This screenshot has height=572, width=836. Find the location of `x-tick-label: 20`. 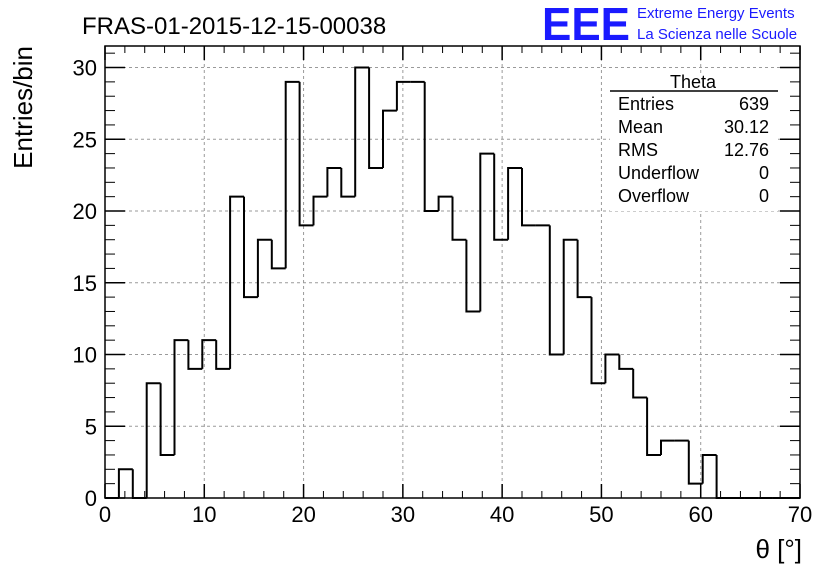

x-tick-label: 20 is located at coordinates (303, 514).